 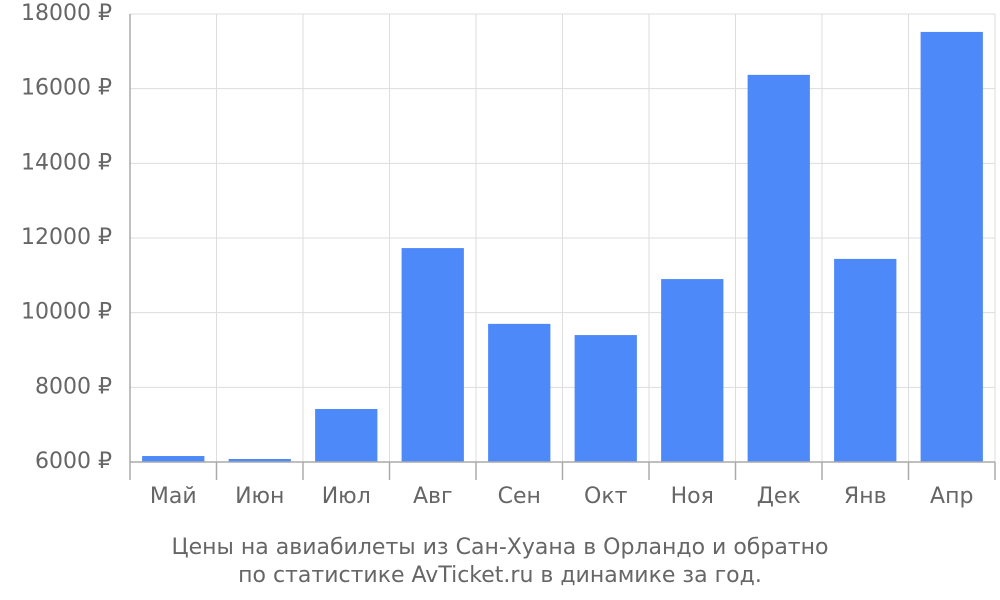 What do you see at coordinates (692, 496) in the screenshot?
I see `x-tick-label: Ноя` at bounding box center [692, 496].